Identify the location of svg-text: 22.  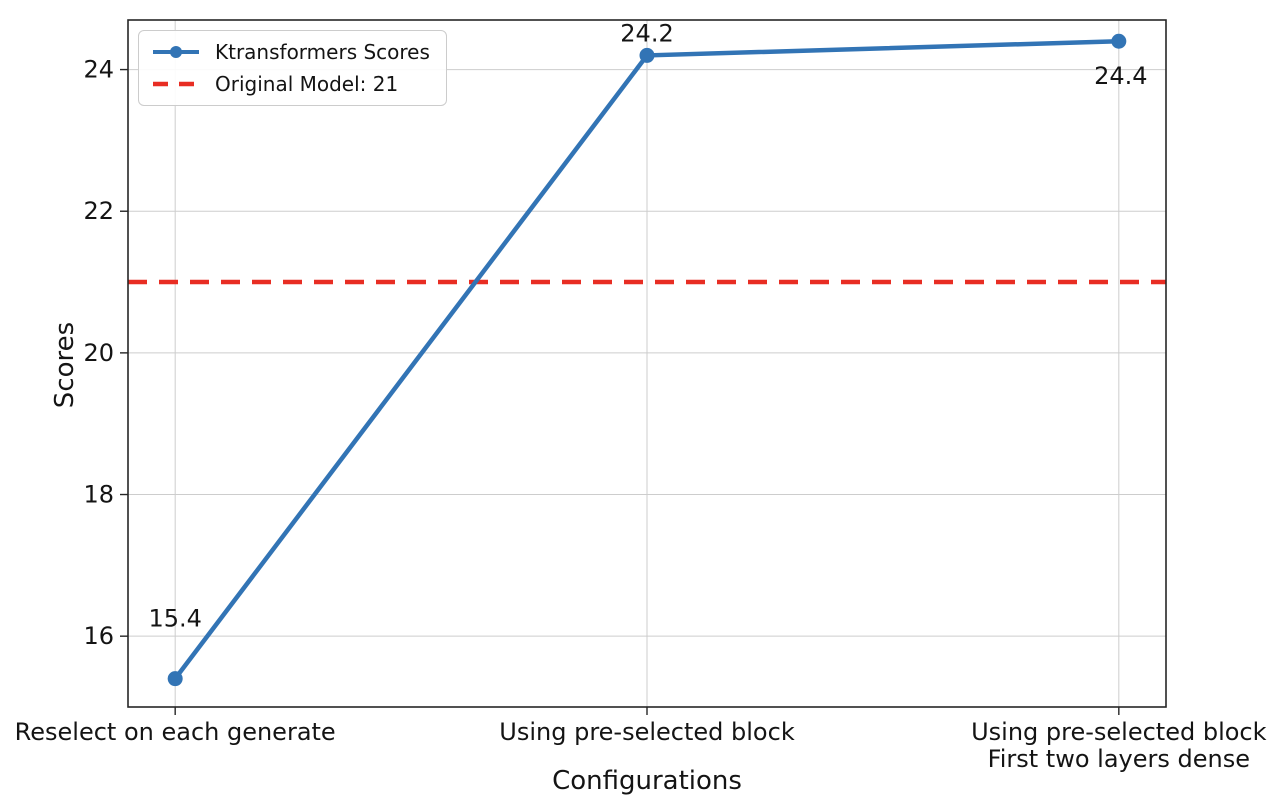
(98, 211).